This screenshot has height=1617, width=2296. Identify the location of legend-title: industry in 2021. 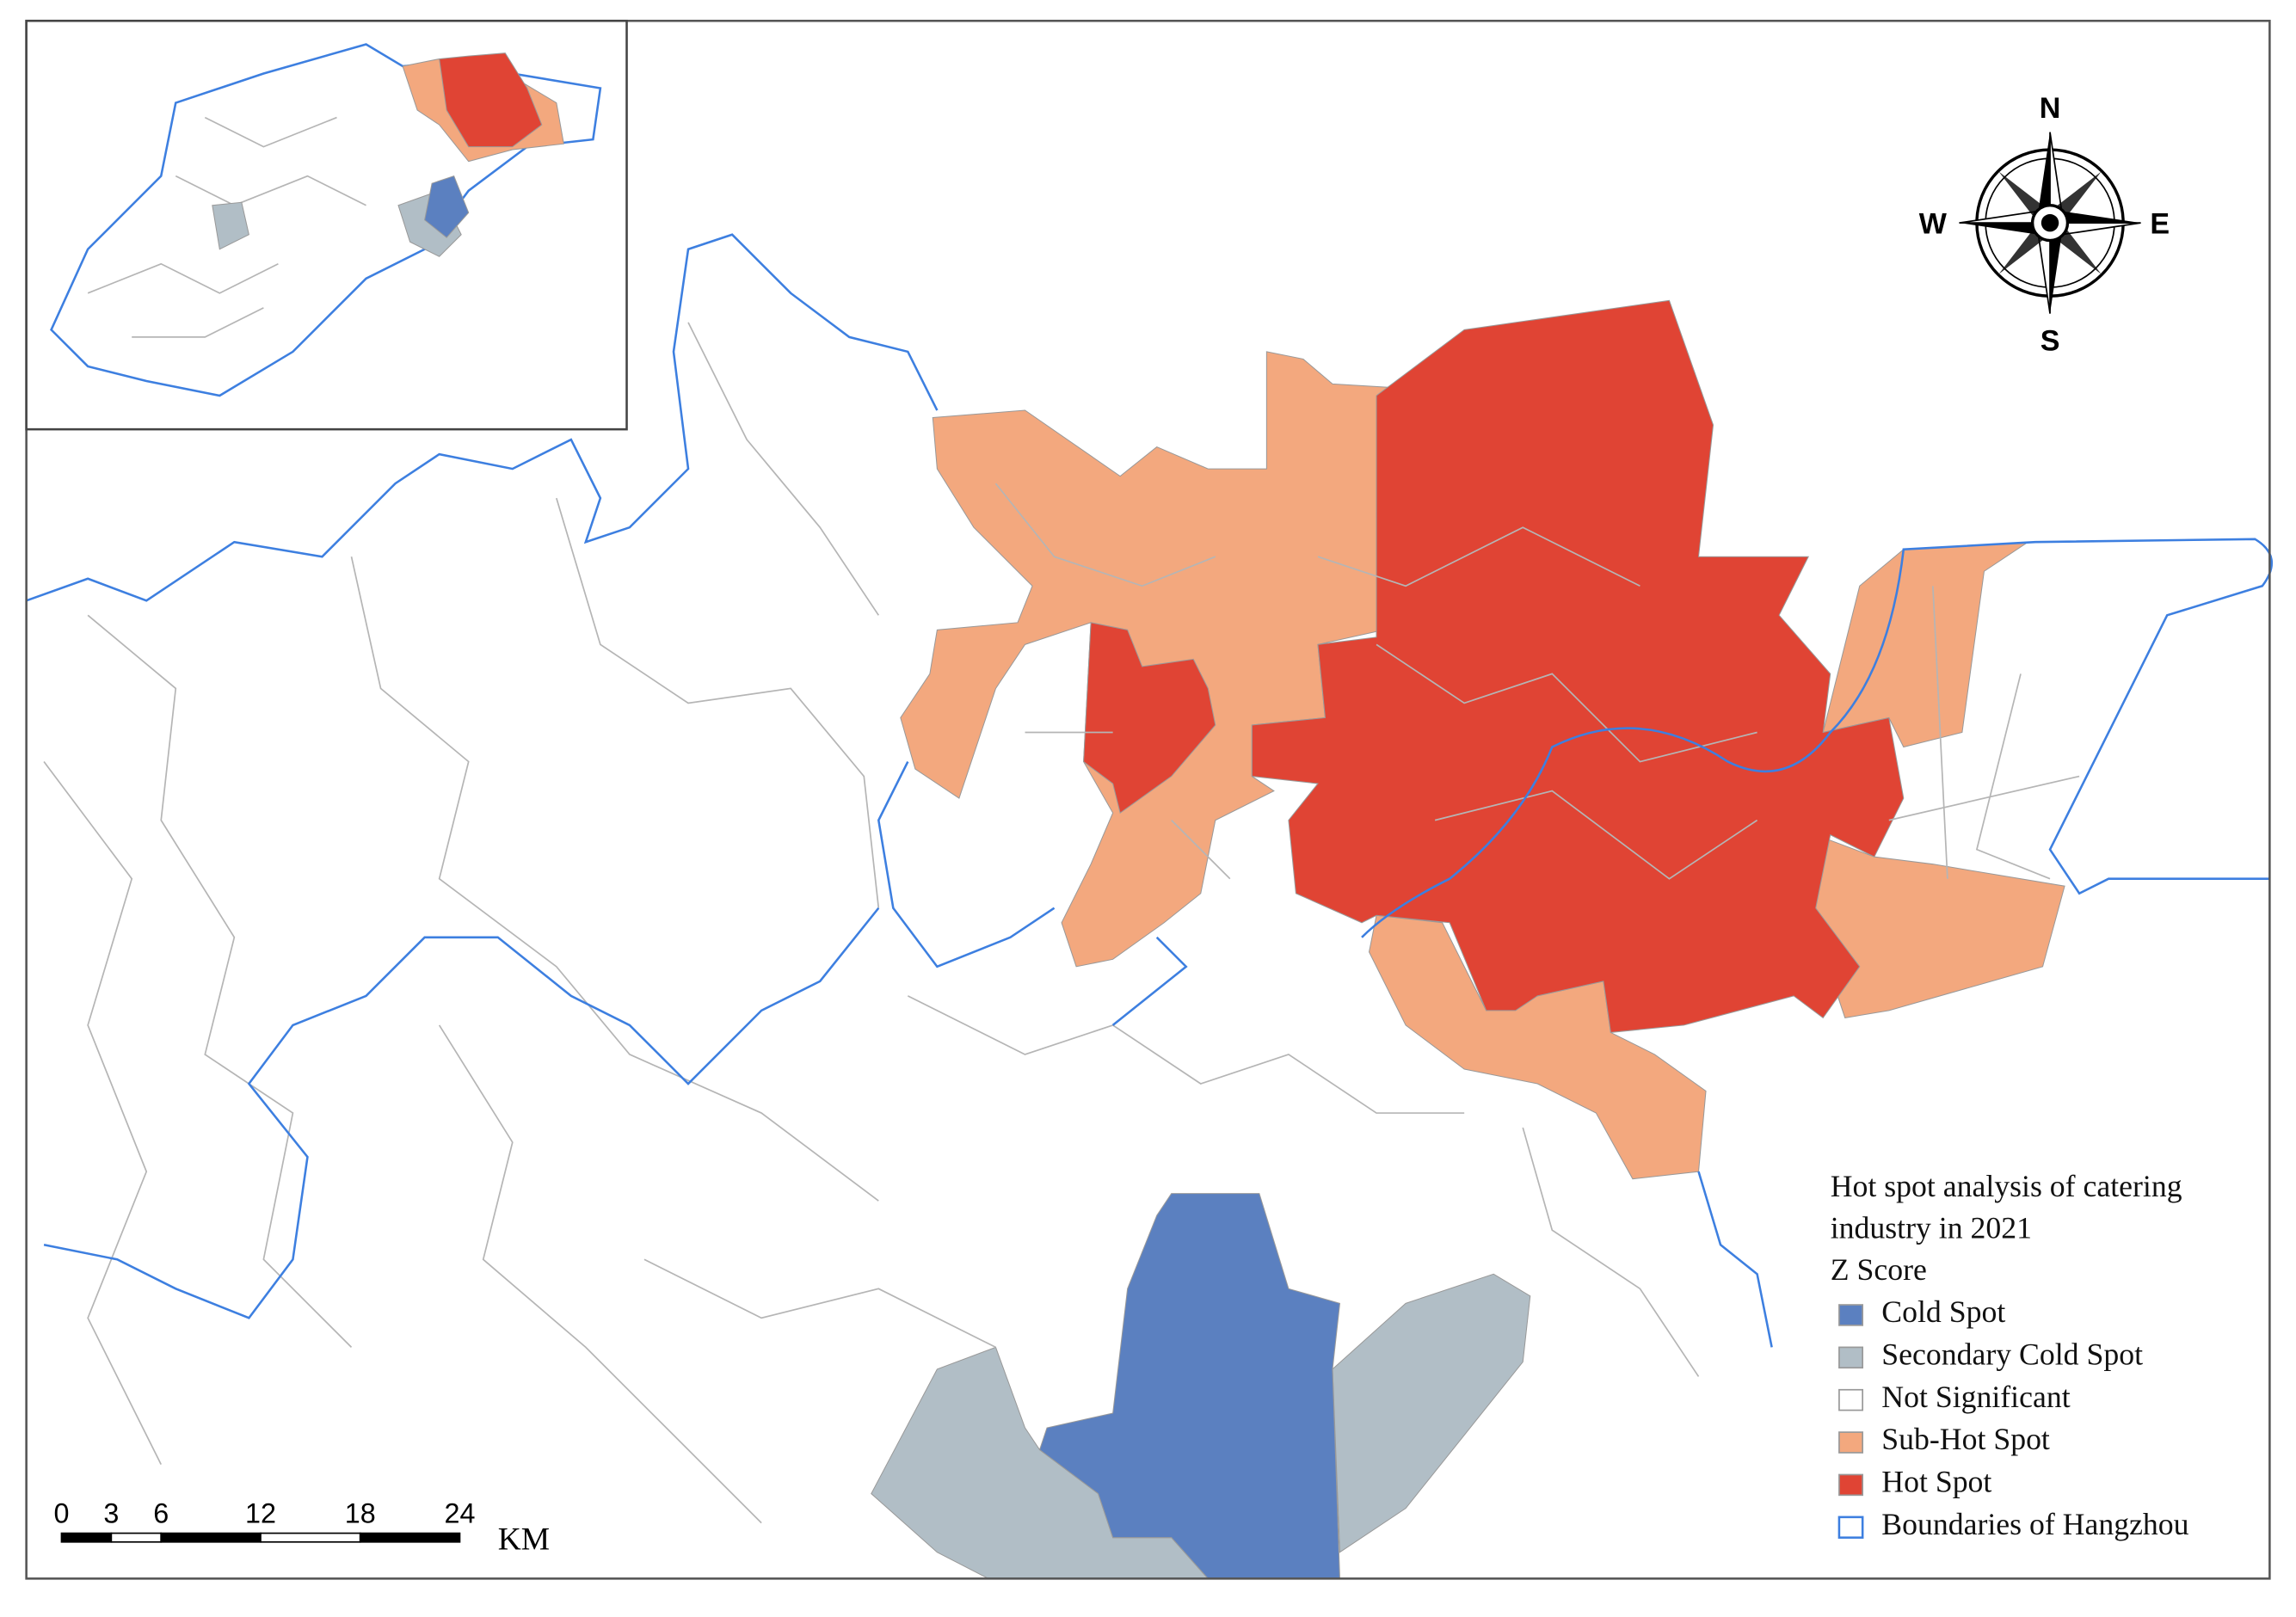
(1931, 1228).